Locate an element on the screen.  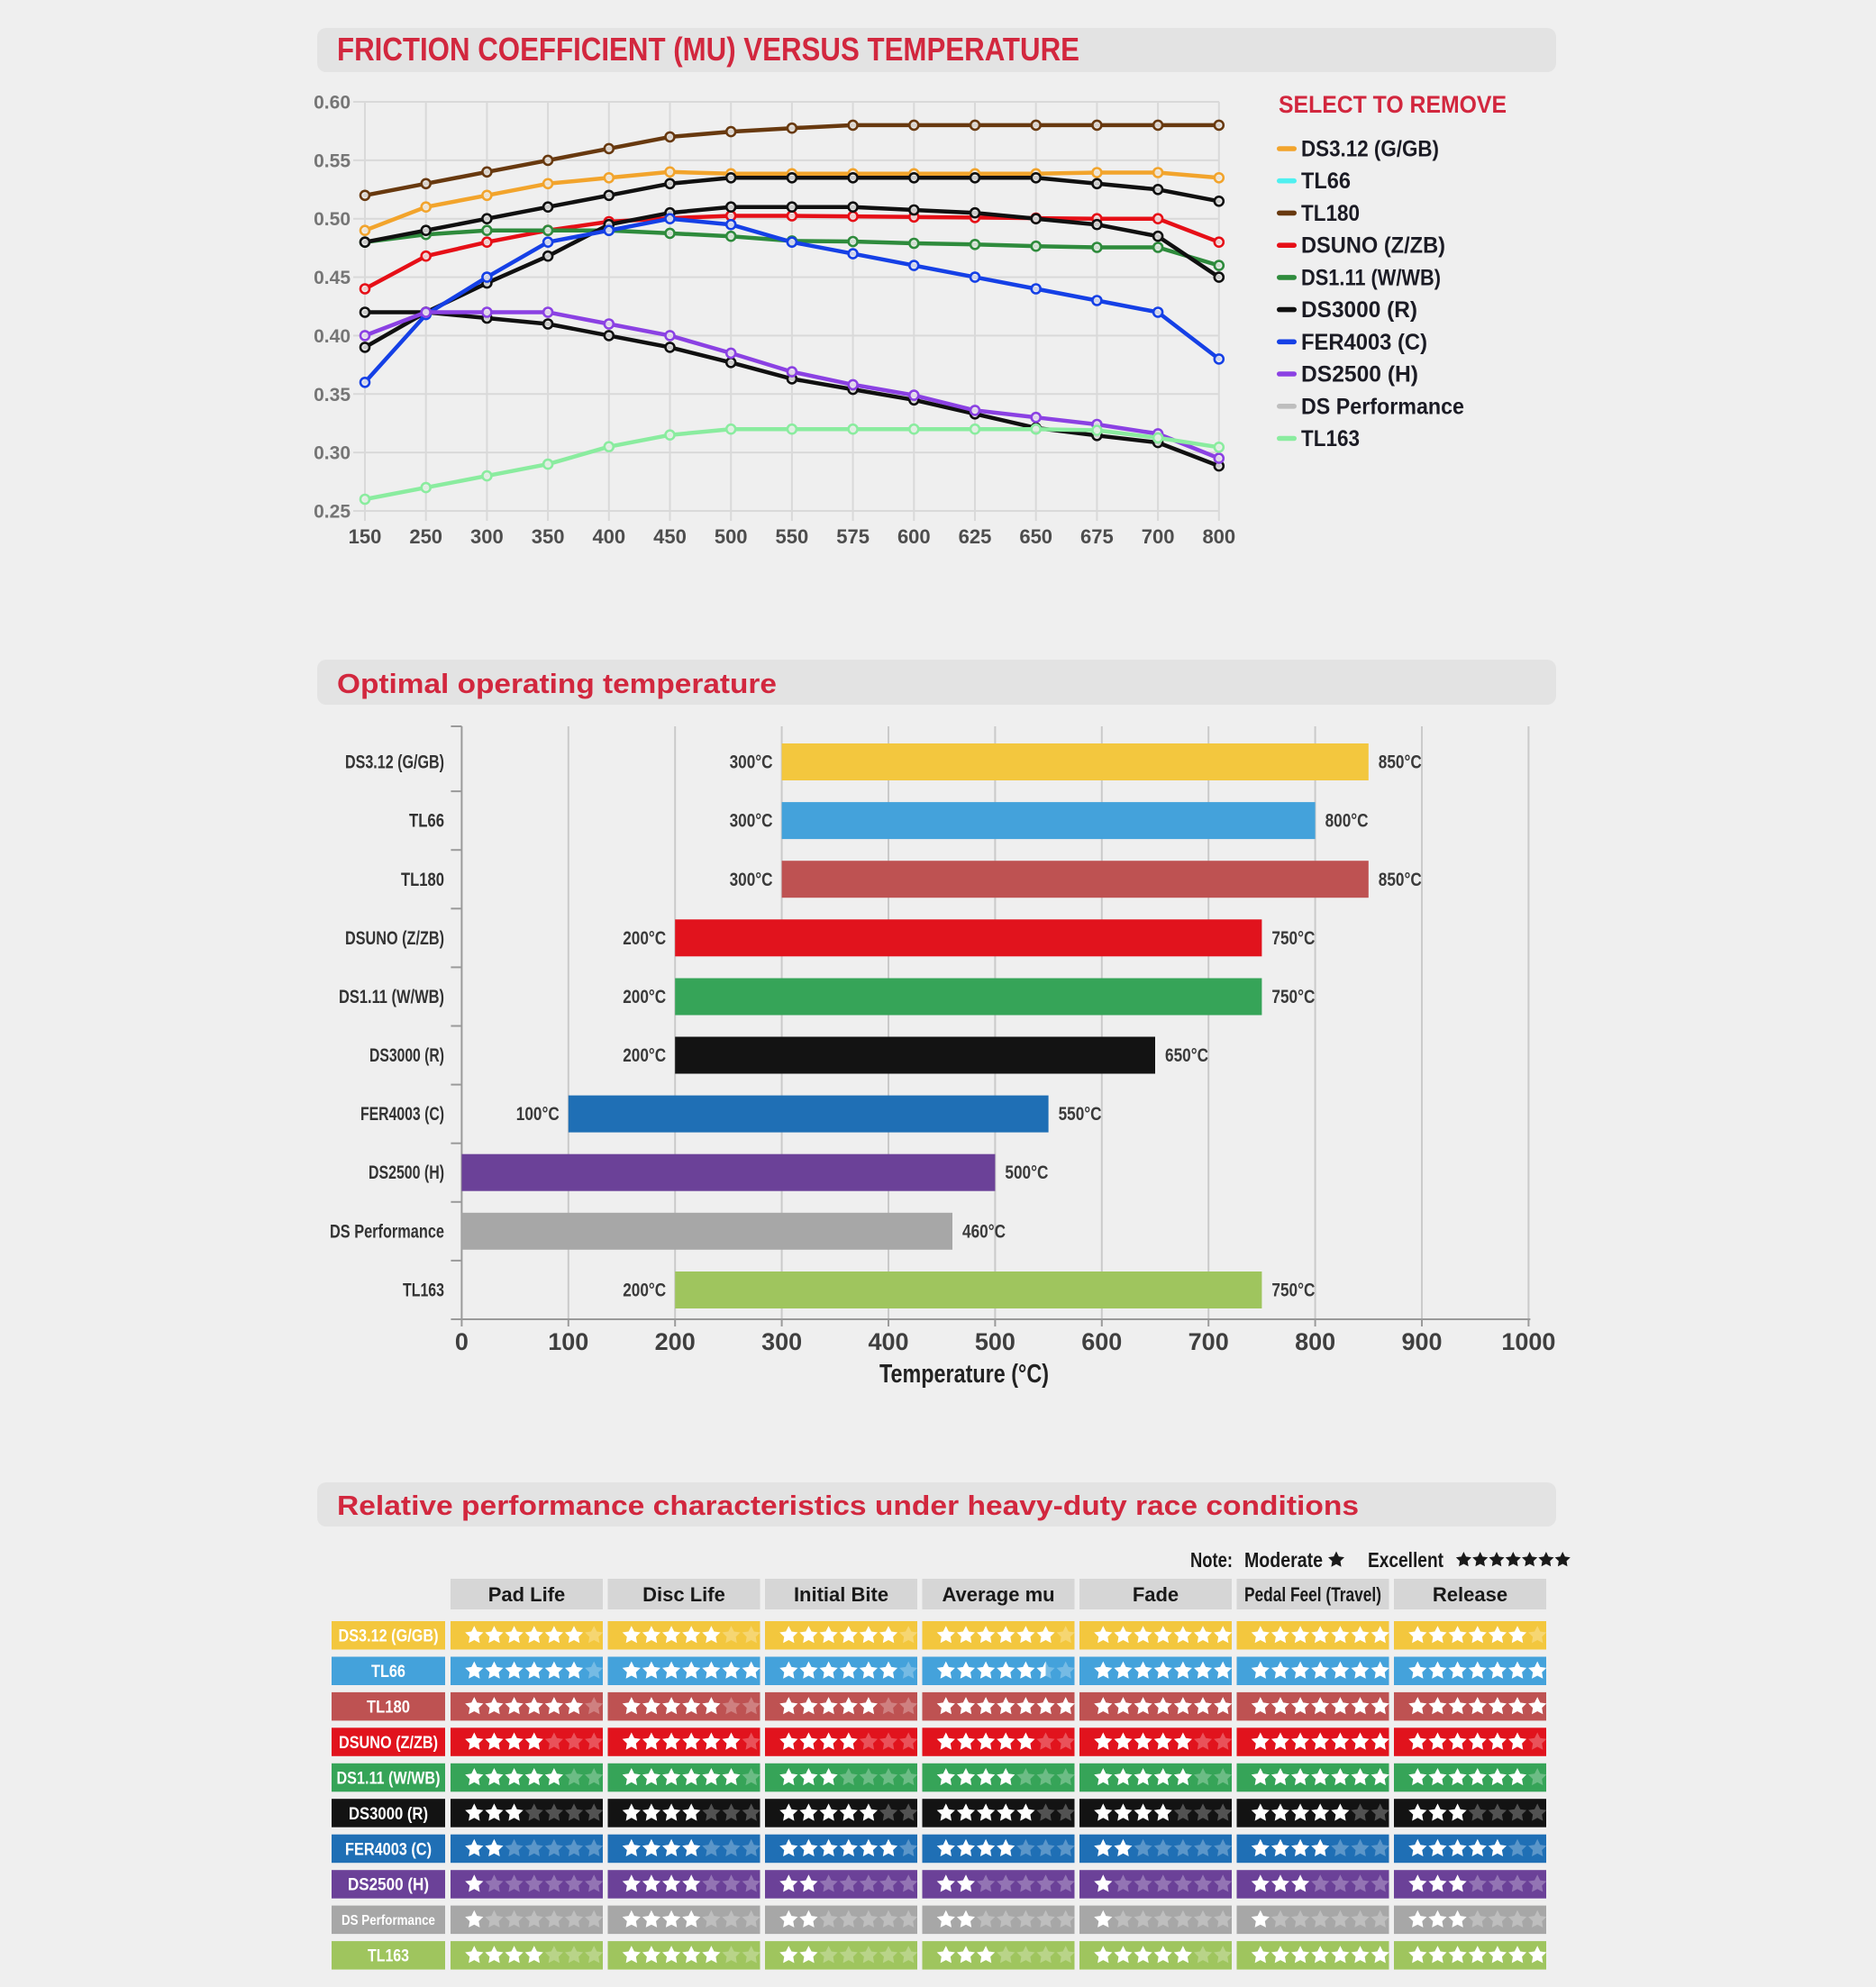
svg-text: 575 is located at coordinates (853, 536).